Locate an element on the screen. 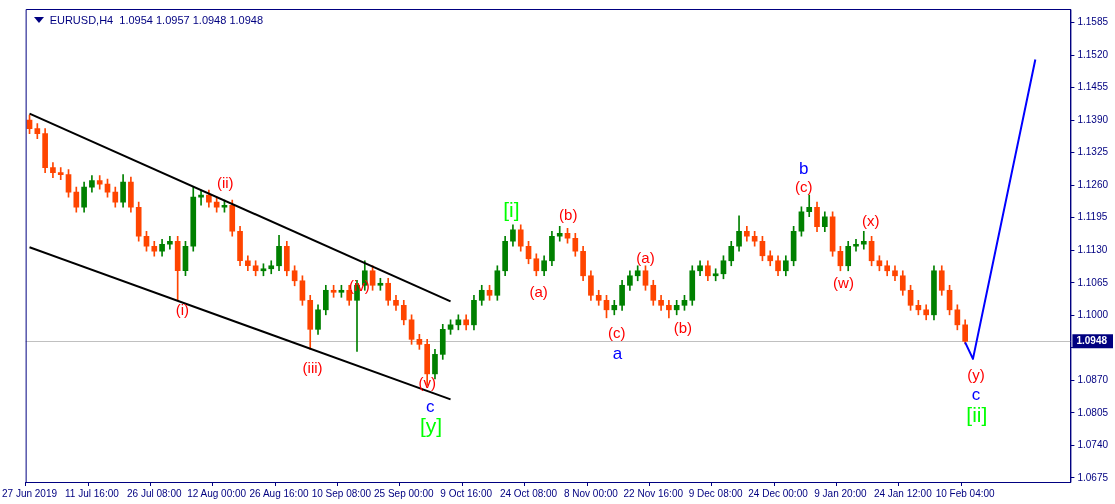  annotation: a is located at coordinates (617, 353).